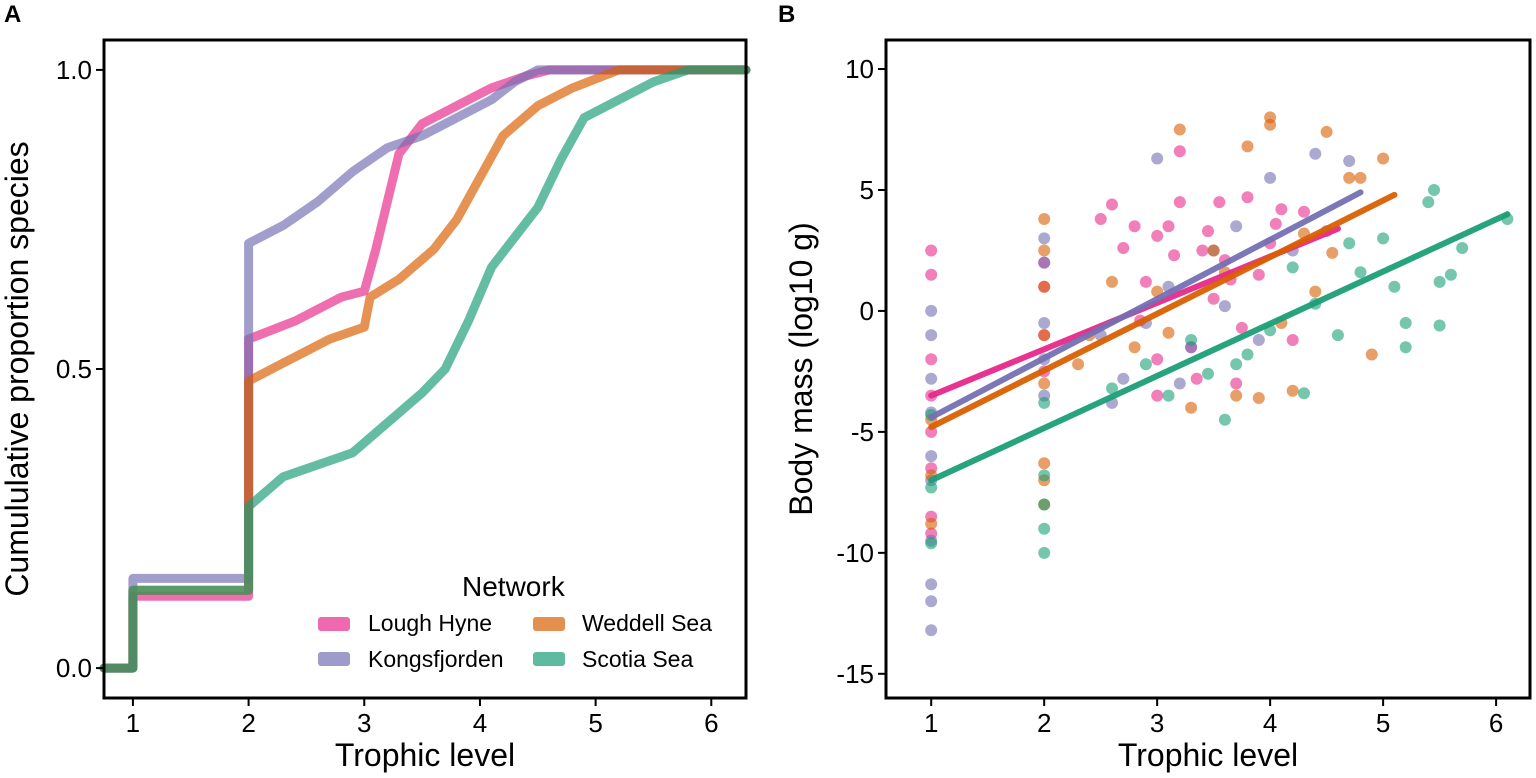 This screenshot has width=1536, height=778. I want to click on legend-swatch-scotia-sea, so click(549, 659).